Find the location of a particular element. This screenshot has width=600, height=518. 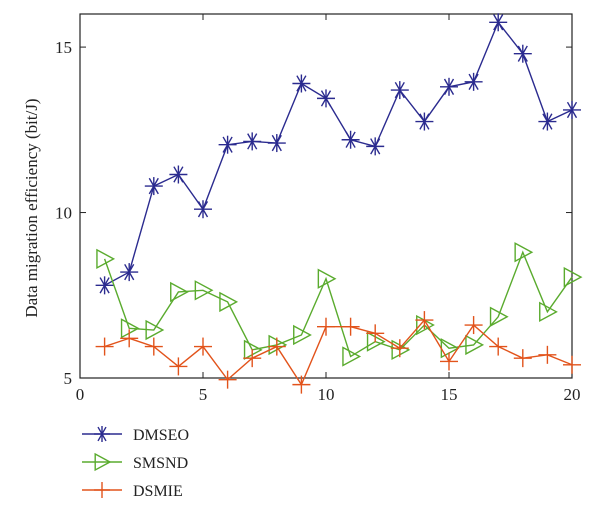

y-axis-title: Data migration efficiency (bit/J) is located at coordinates (31, 207).